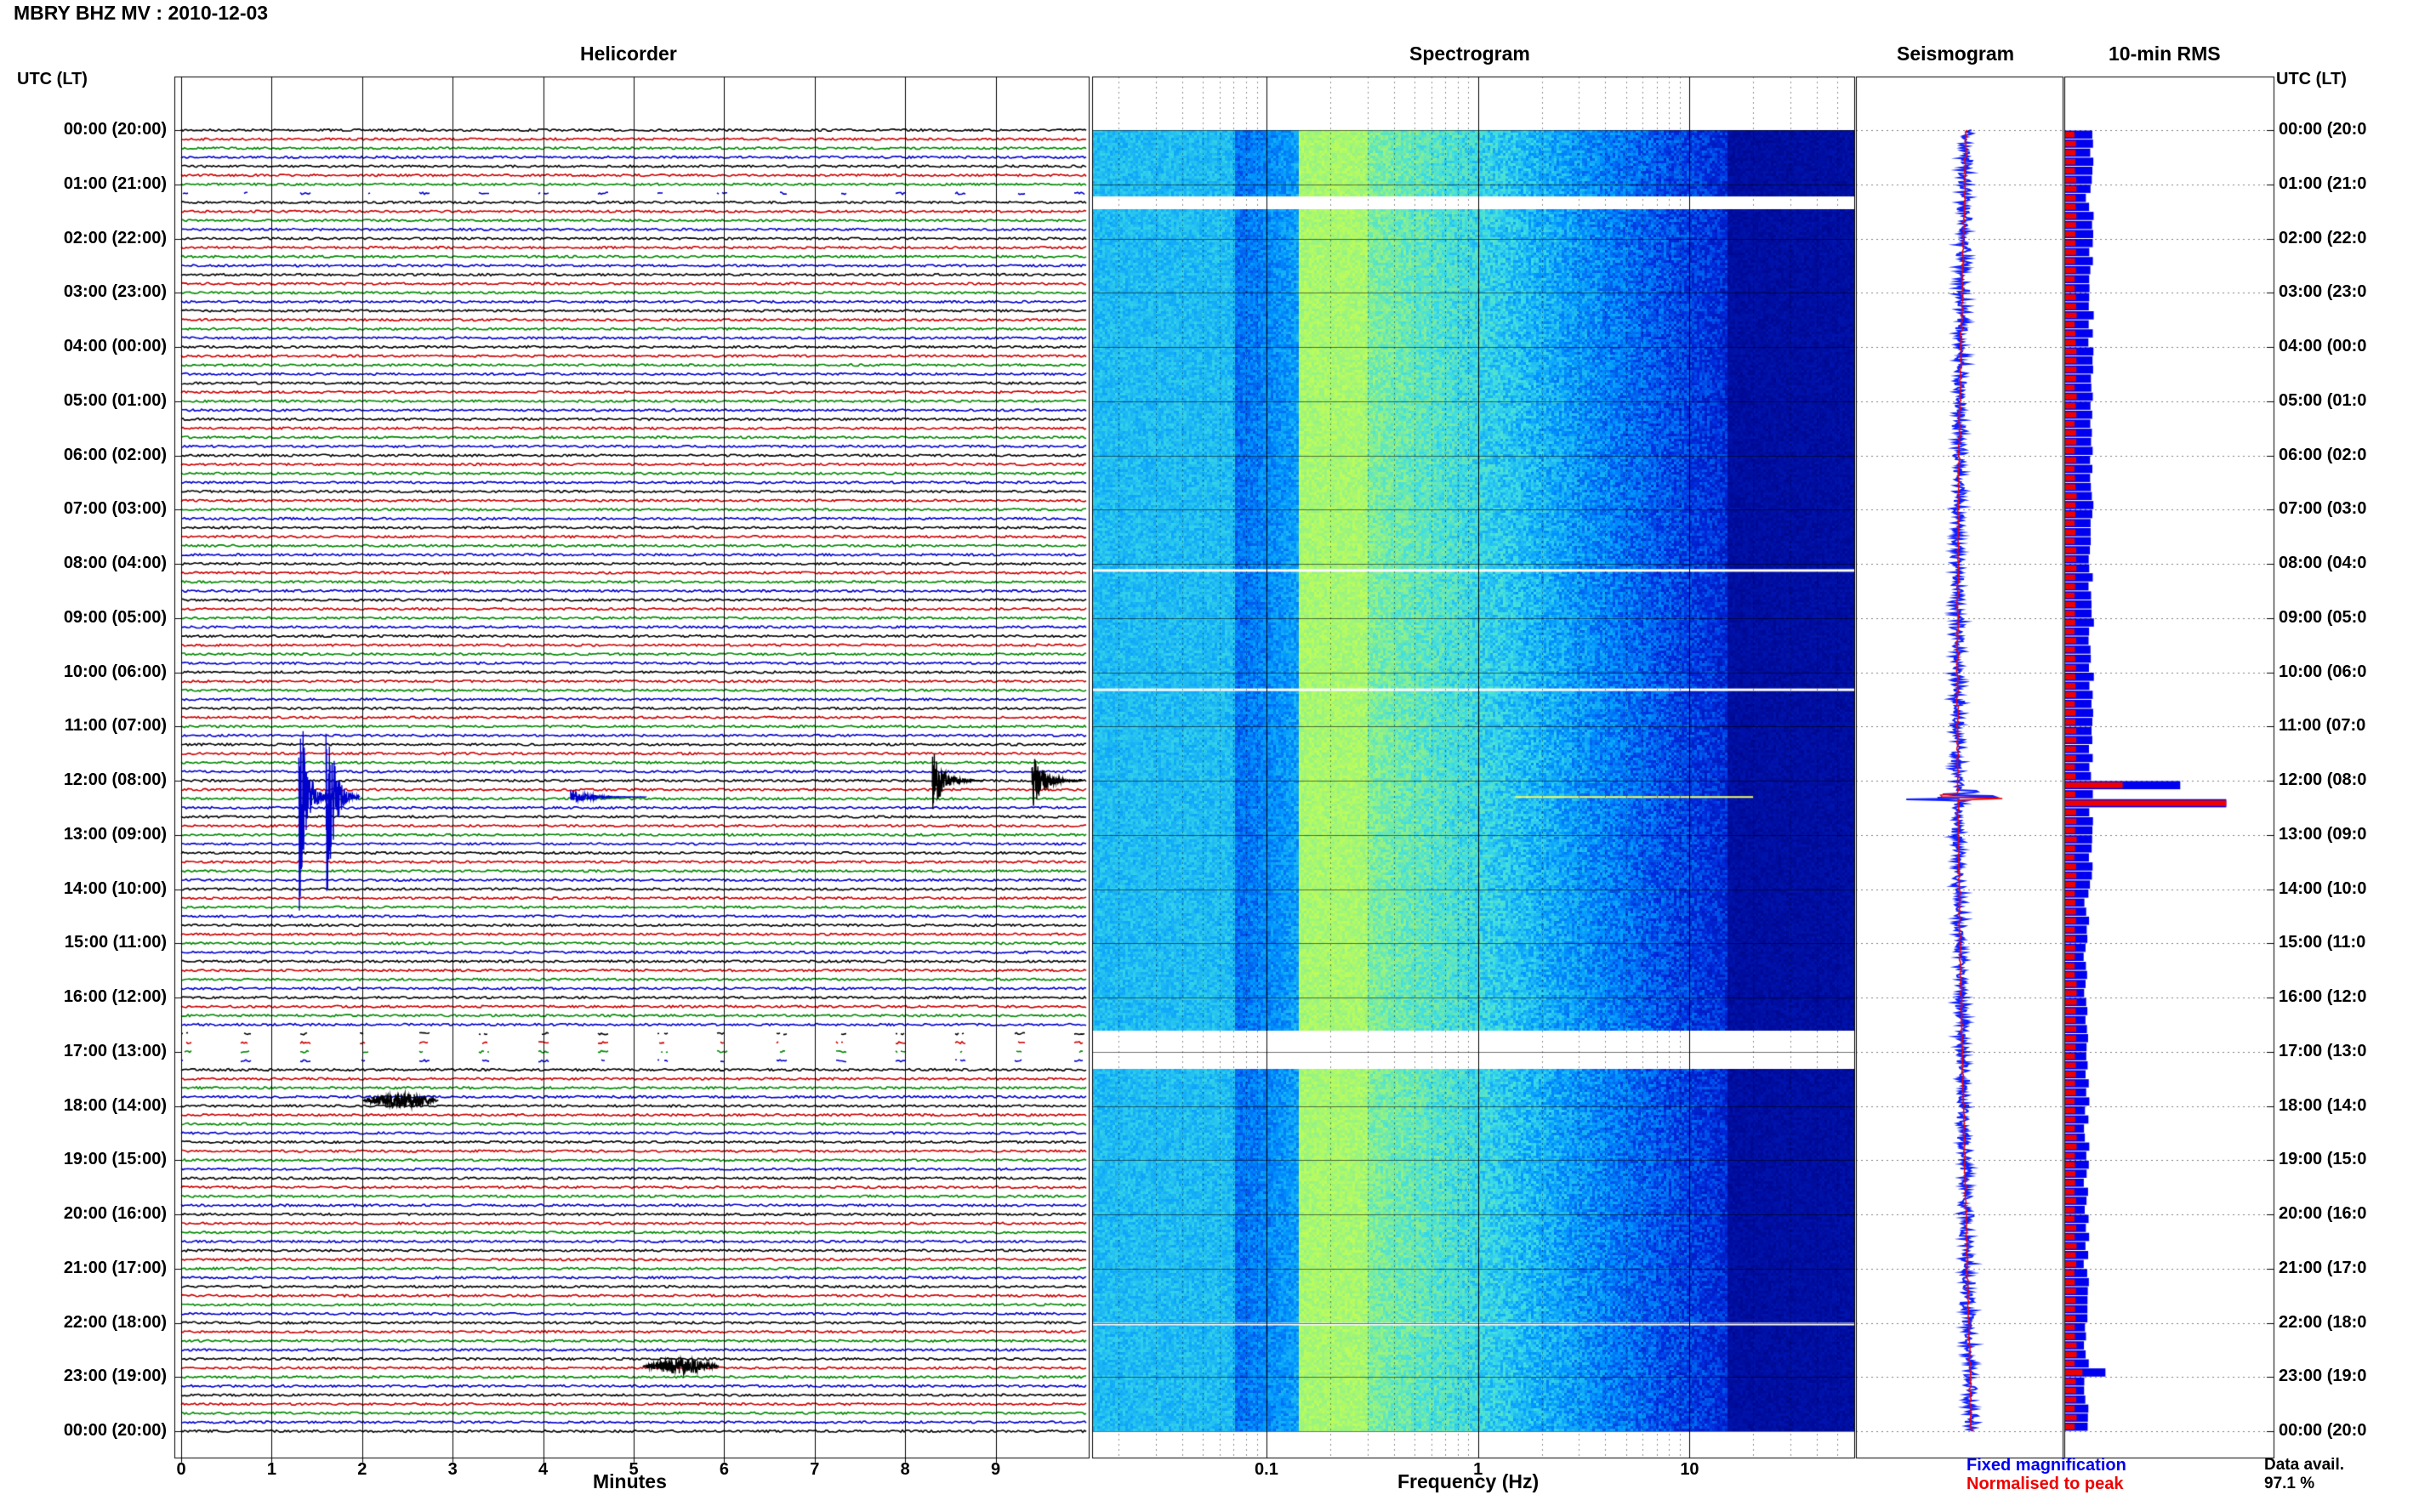  Describe the element at coordinates (905, 1469) in the screenshot. I see `minute-tick: 8` at that location.